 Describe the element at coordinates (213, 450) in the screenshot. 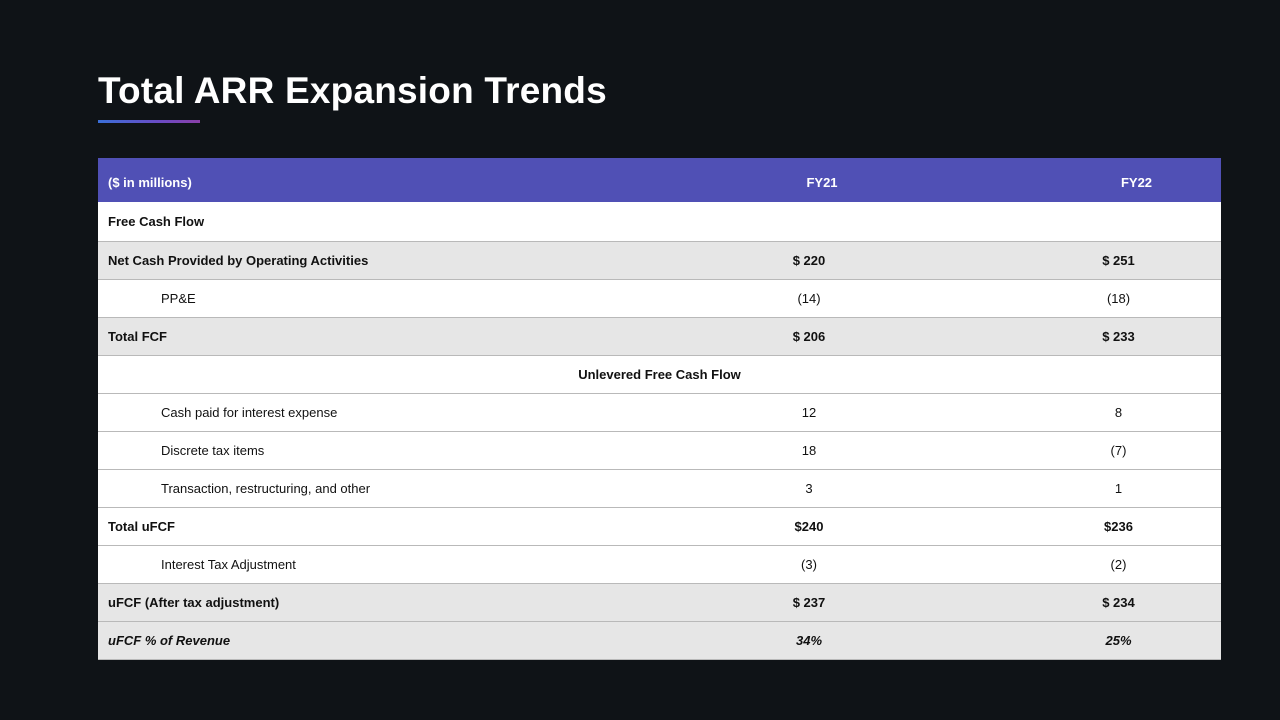

I see `row-label: Discrete tax items` at that location.